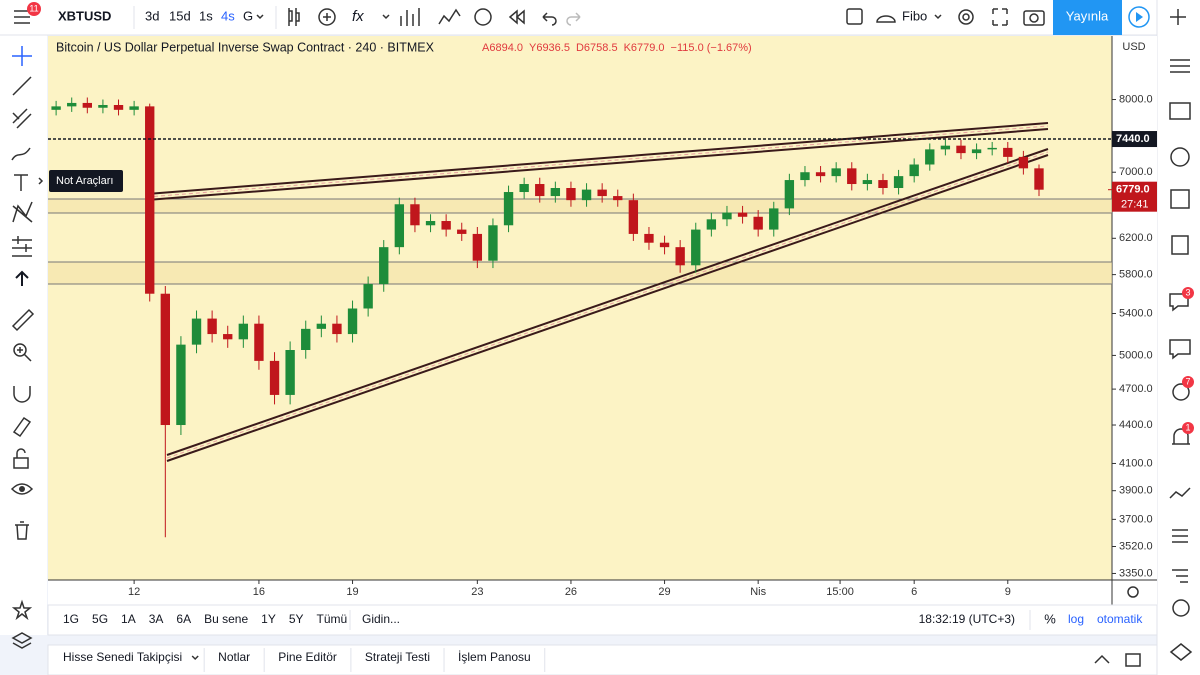  What do you see at coordinates (122, 657) in the screenshot?
I see `panel-tab: Hisse Senedi Takipçisi` at bounding box center [122, 657].